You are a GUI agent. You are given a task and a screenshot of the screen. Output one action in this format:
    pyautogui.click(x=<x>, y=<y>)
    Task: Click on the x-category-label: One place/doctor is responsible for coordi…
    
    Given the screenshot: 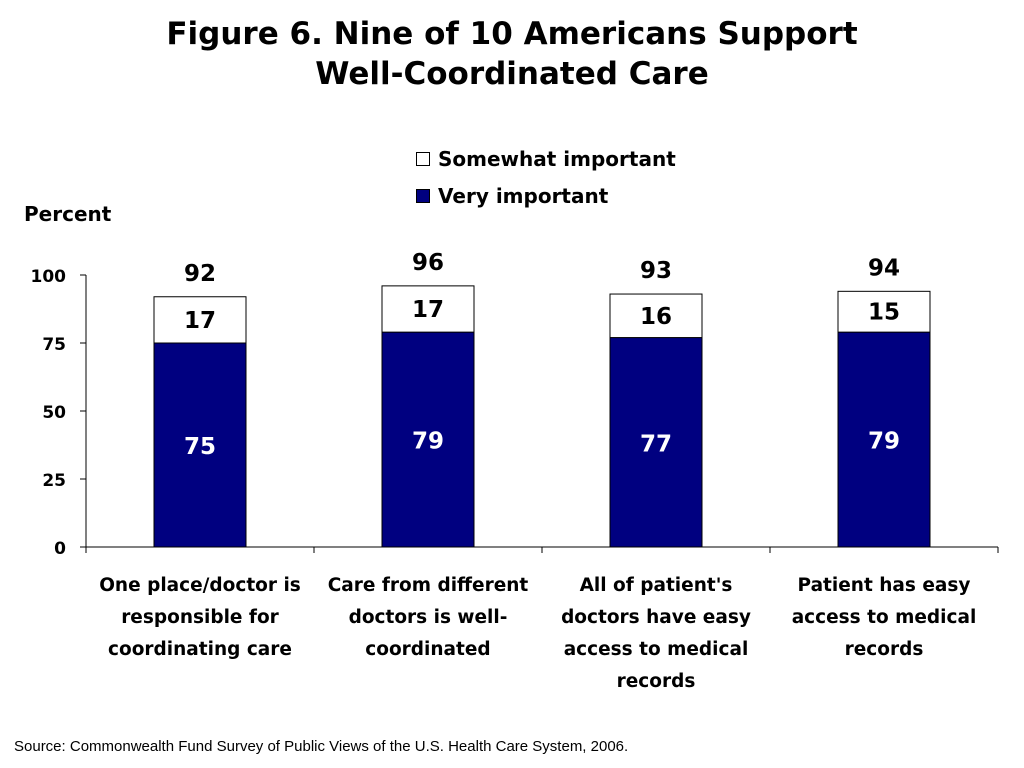 What is the action you would take?
    pyautogui.click(x=200, y=618)
    